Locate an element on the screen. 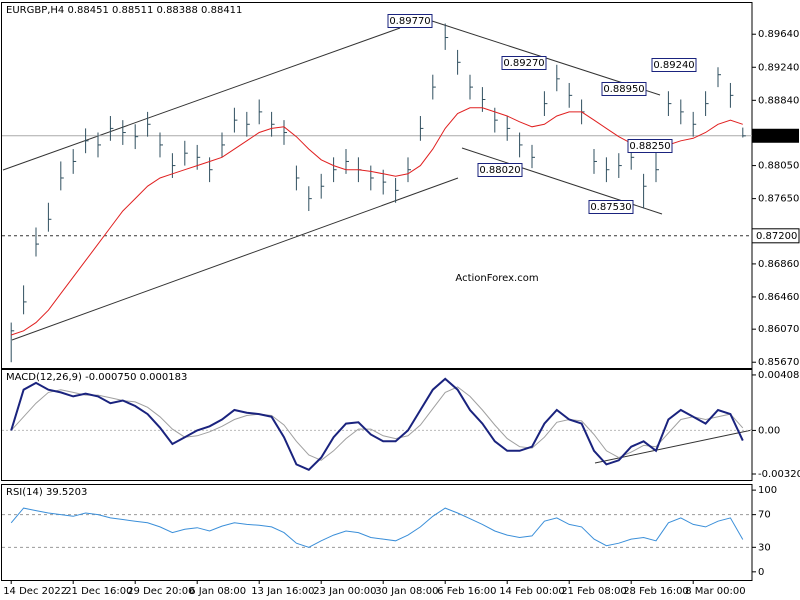 The width and height of the screenshot is (800, 600). x-tick-label: 21 Feb 08:00 is located at coordinates (594, 591).